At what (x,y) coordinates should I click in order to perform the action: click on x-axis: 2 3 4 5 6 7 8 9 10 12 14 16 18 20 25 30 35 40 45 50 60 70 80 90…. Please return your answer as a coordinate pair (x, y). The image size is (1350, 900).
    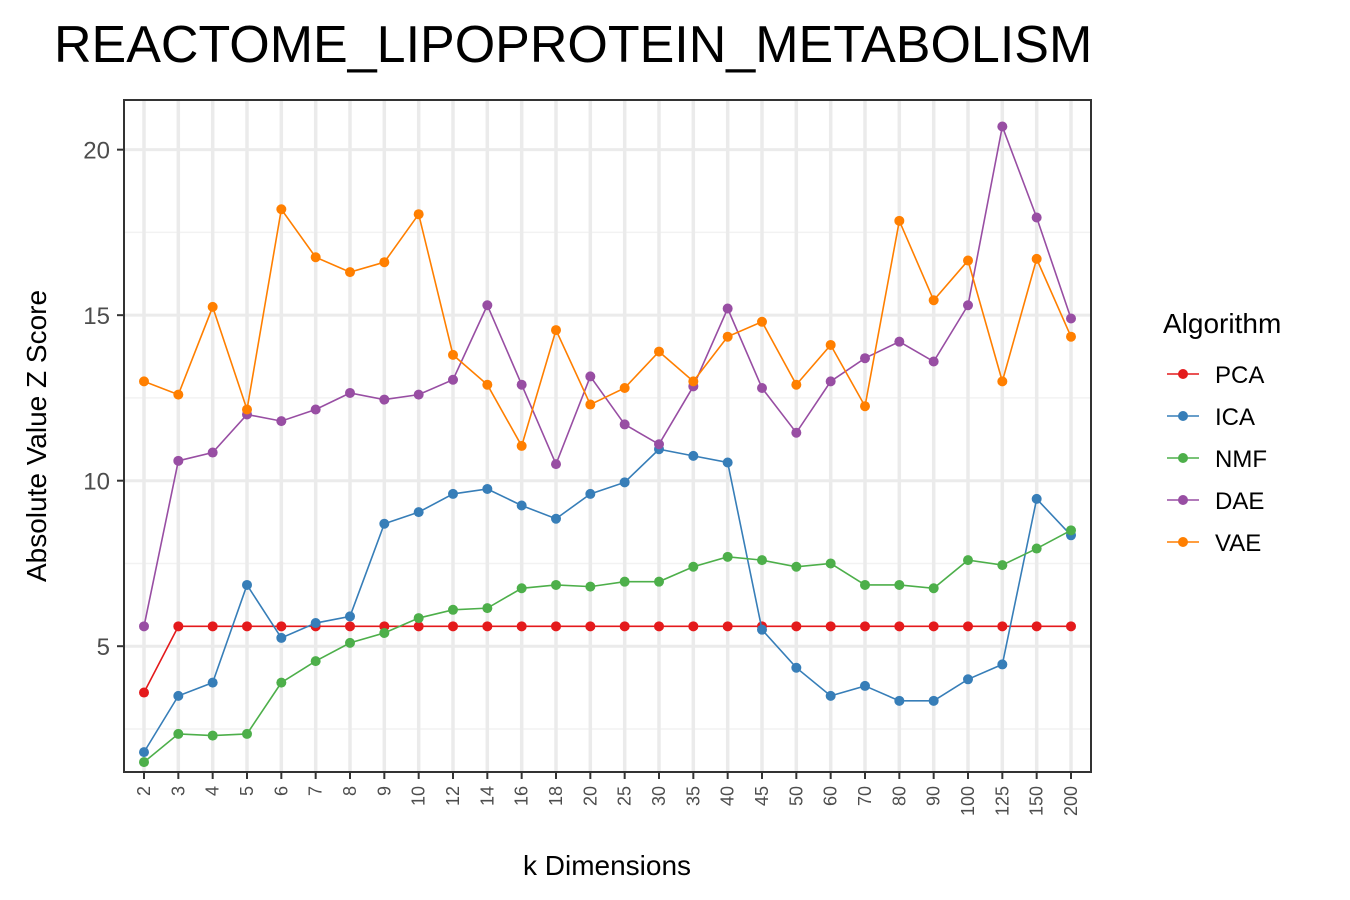
    Looking at the image, I should click on (607, 794).